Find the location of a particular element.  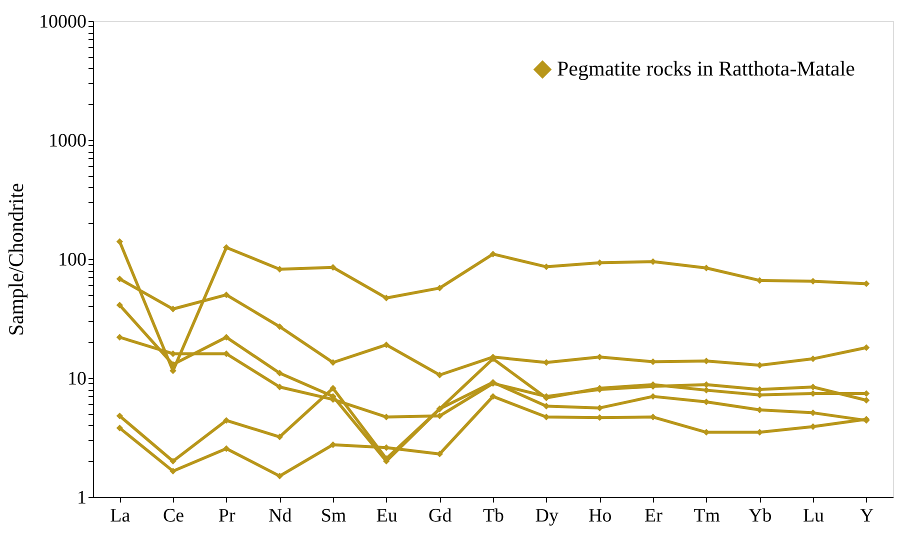

x-tick-label: Tm is located at coordinates (707, 516).